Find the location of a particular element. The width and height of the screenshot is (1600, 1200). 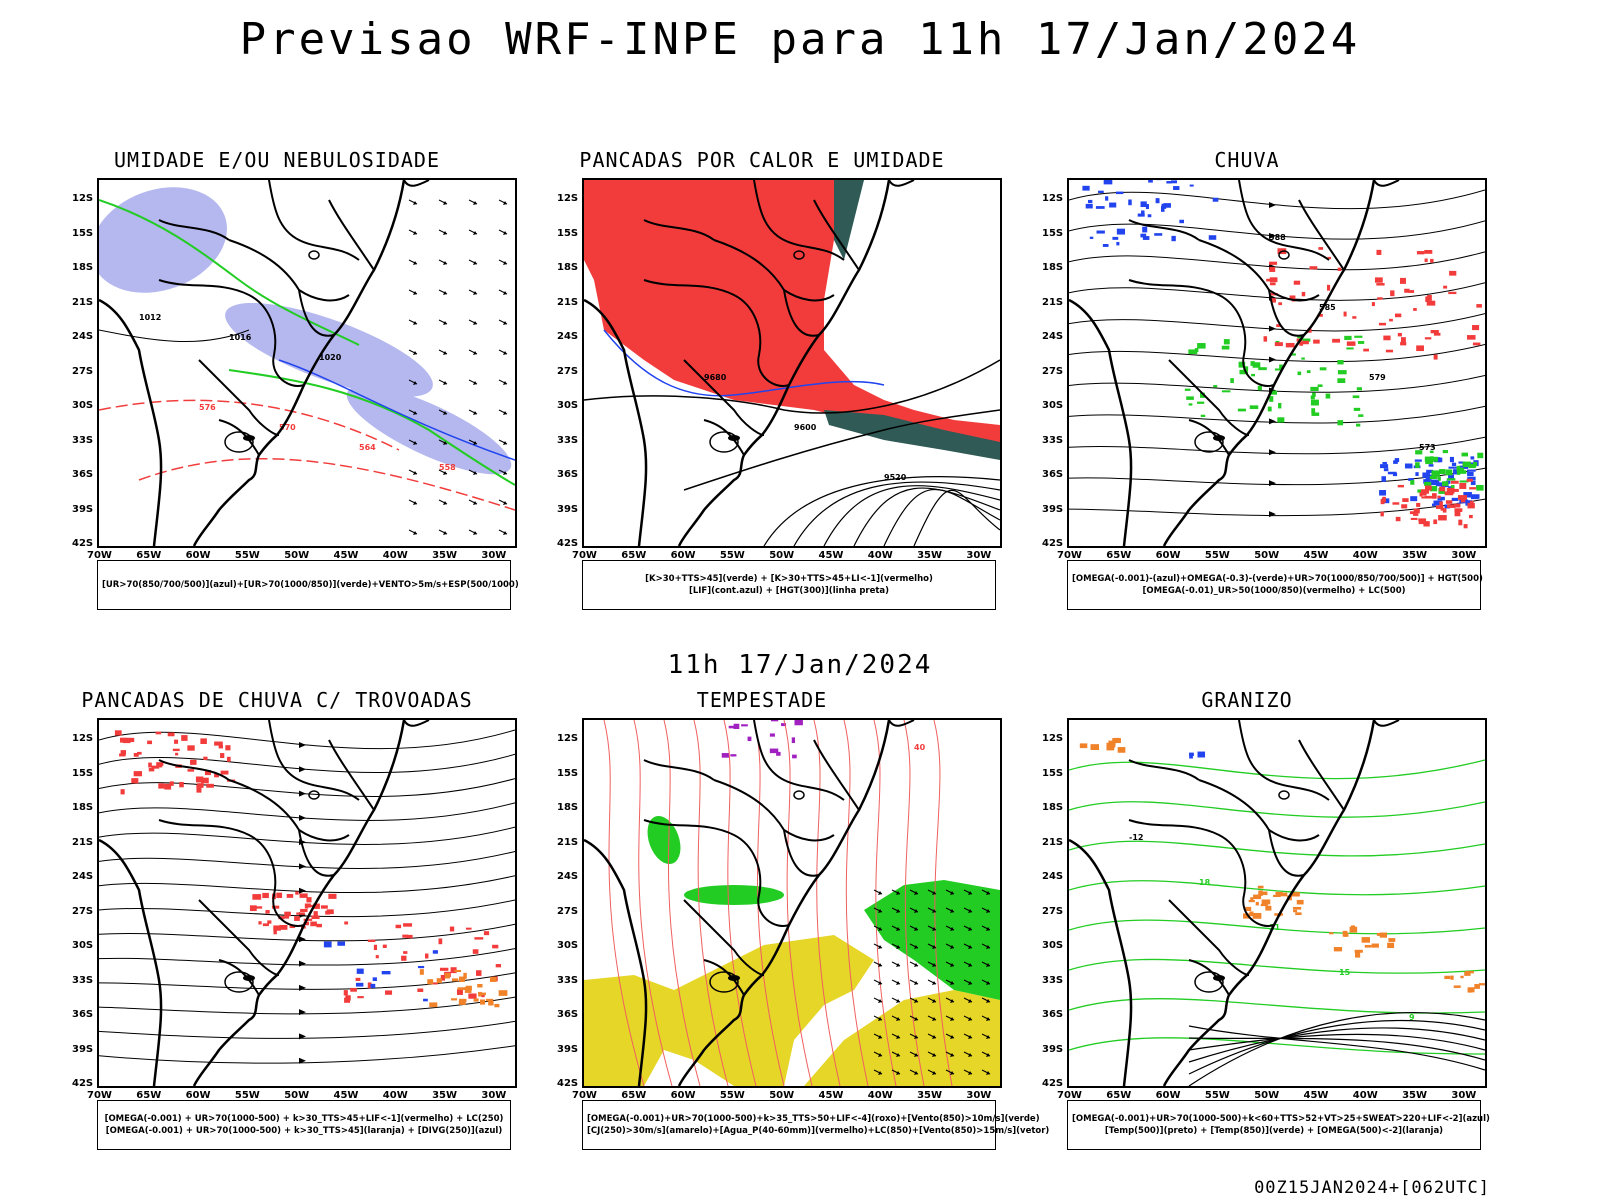

height-contour is located at coordinates (926, 516).